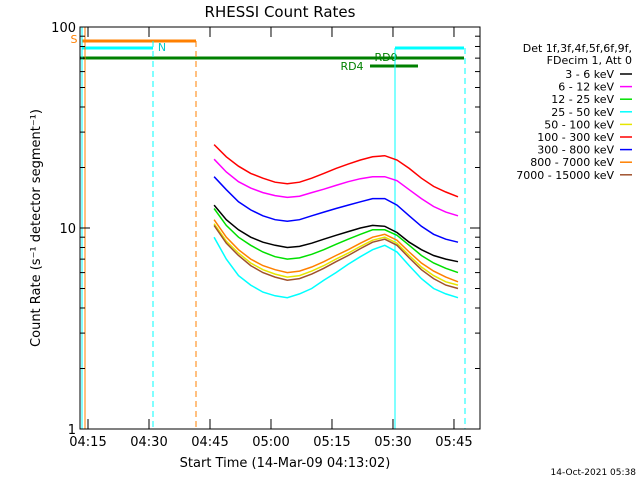  What do you see at coordinates (385, 57) in the screenshot?
I see `flag-label: RD0` at bounding box center [385, 57].